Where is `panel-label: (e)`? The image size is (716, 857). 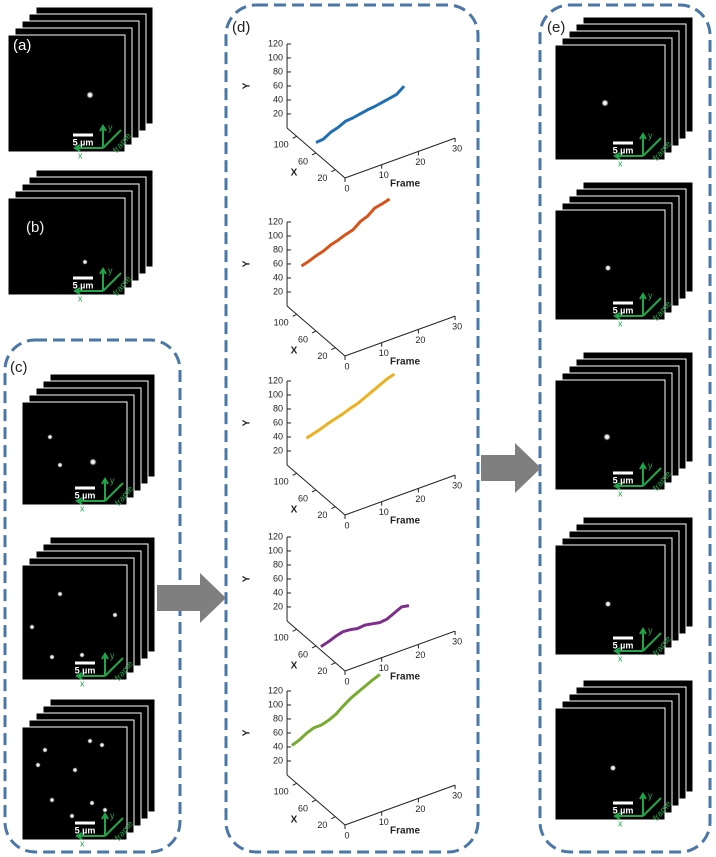
panel-label: (e) is located at coordinates (556, 27).